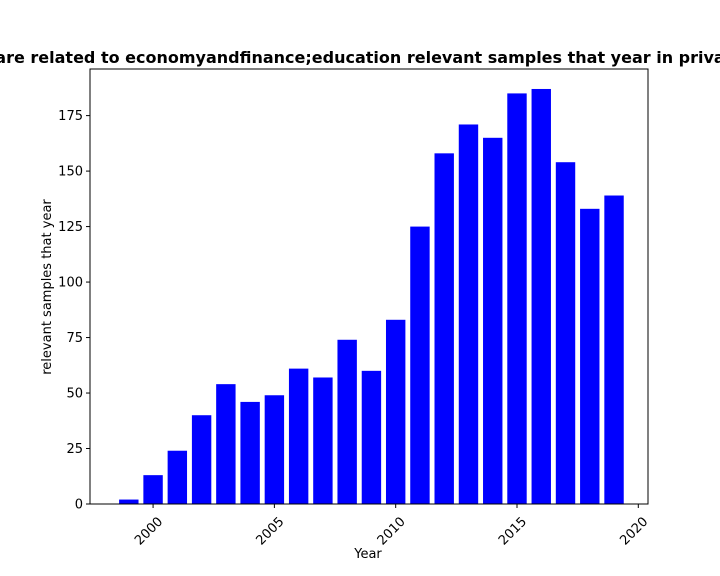 The height and width of the screenshot is (576, 720). I want to click on bar-2015, so click(517, 298).